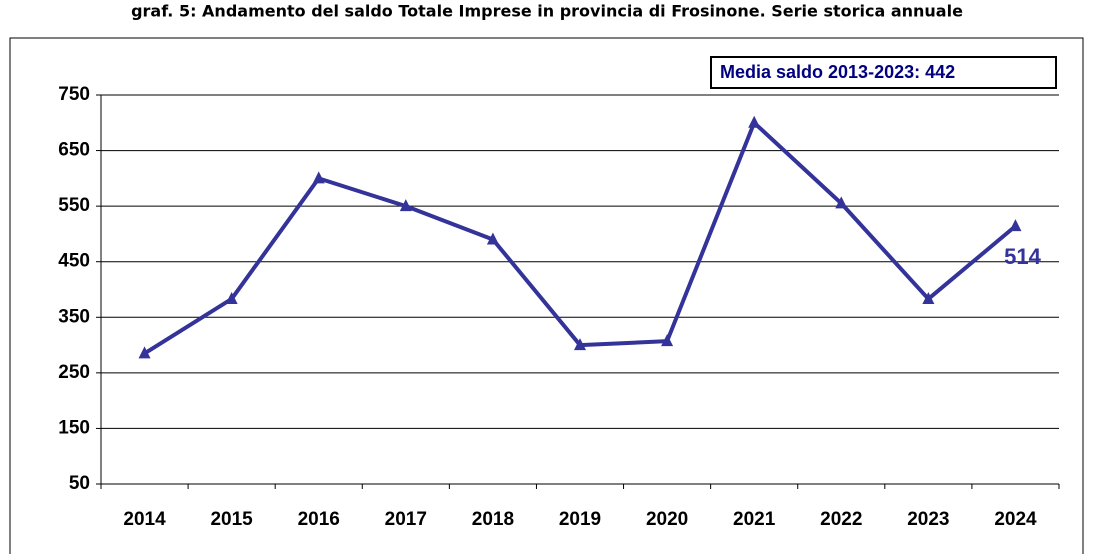  What do you see at coordinates (406, 519) in the screenshot?
I see `x-tick-label: 2017` at bounding box center [406, 519].